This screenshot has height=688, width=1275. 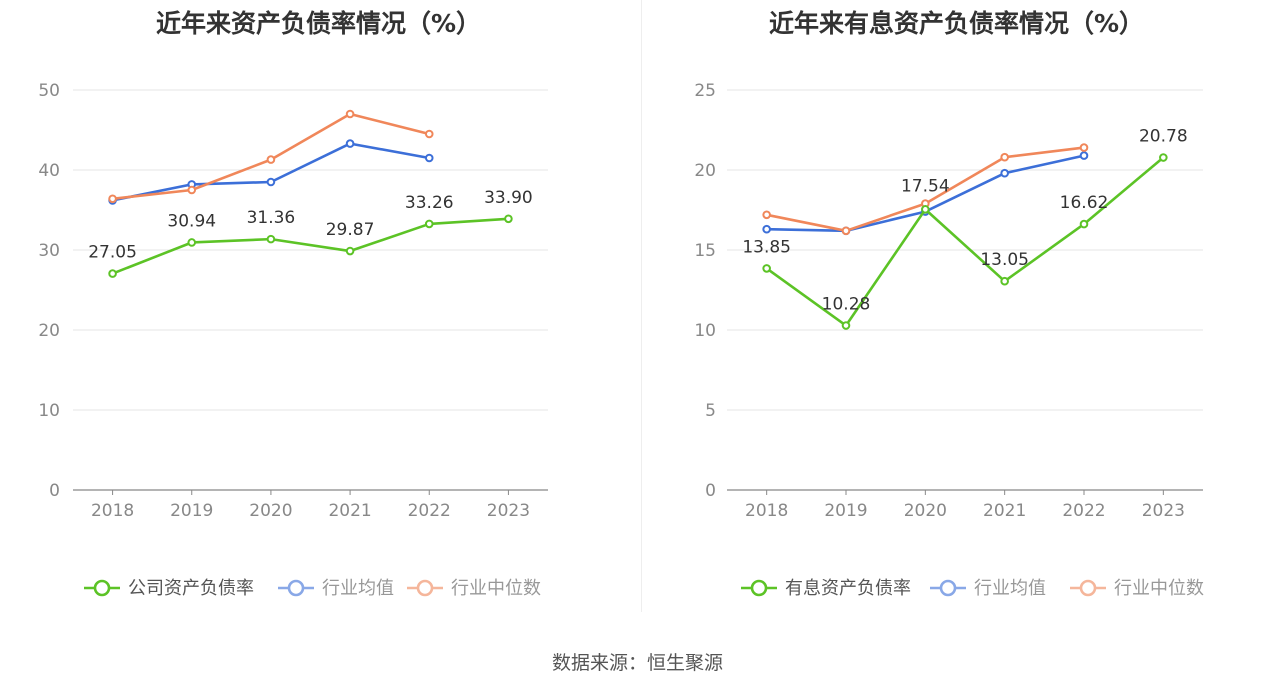 What do you see at coordinates (49, 331) in the screenshot?
I see `left-y-tick-label: 20` at bounding box center [49, 331].